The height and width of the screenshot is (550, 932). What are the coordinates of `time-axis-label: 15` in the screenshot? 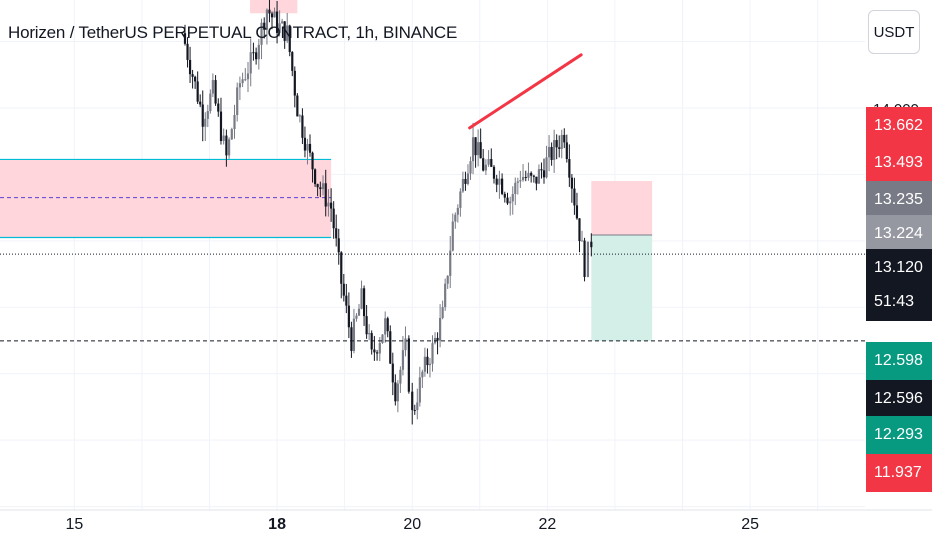 It's located at (74, 524).